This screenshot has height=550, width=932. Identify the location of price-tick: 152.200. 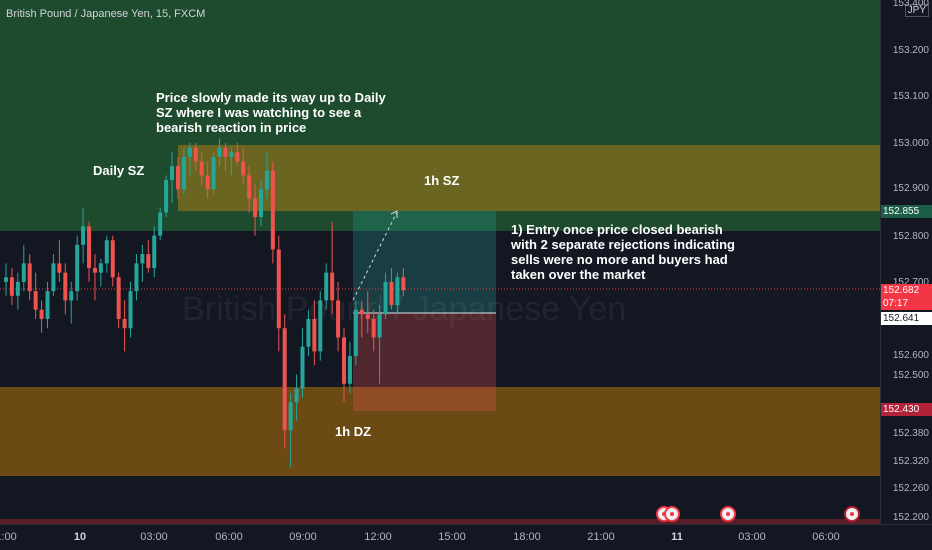
(910, 517).